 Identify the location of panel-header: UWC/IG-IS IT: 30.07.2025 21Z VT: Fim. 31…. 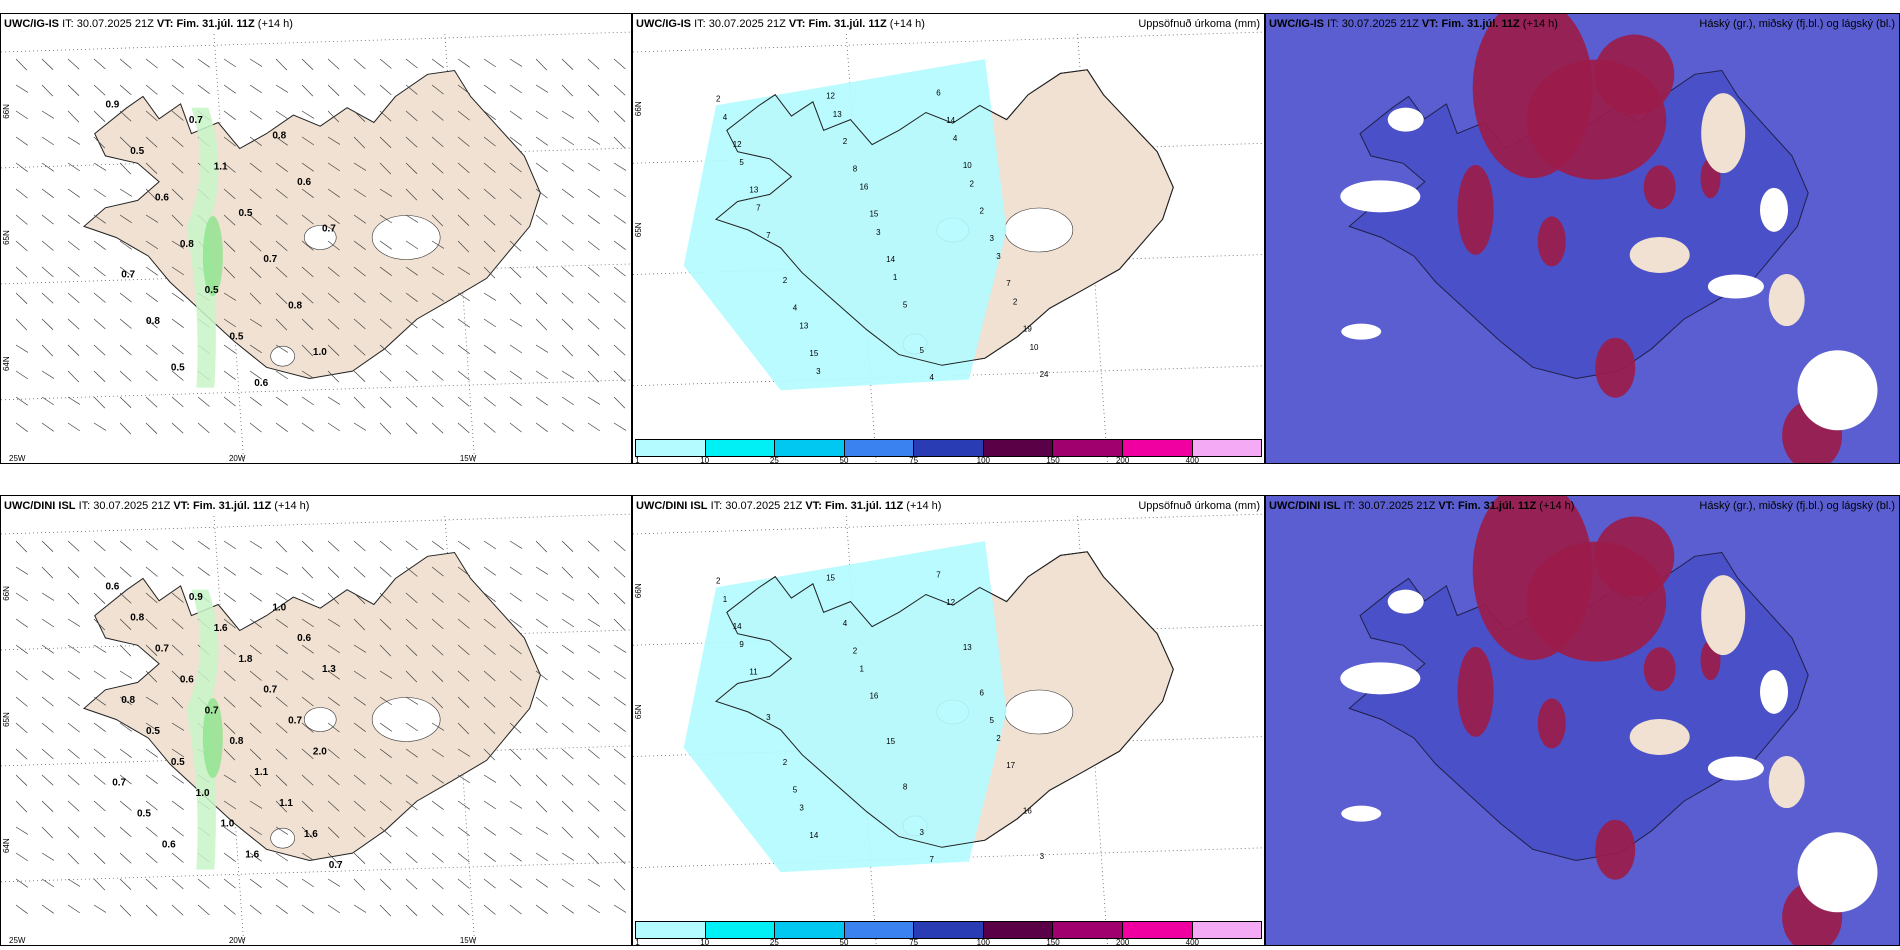
(948, 24).